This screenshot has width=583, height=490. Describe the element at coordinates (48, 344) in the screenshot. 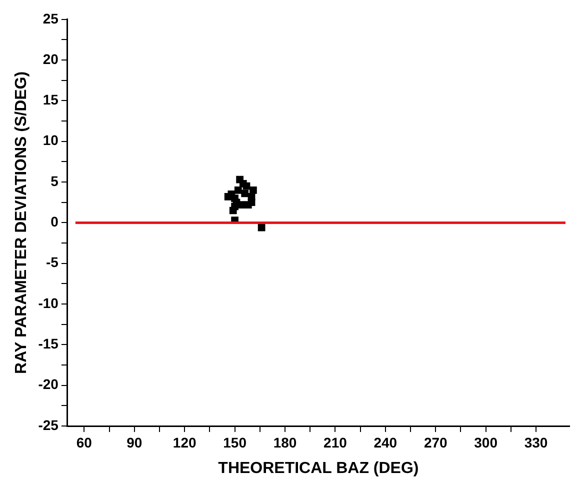

I see `y-tick-label: -15` at that location.